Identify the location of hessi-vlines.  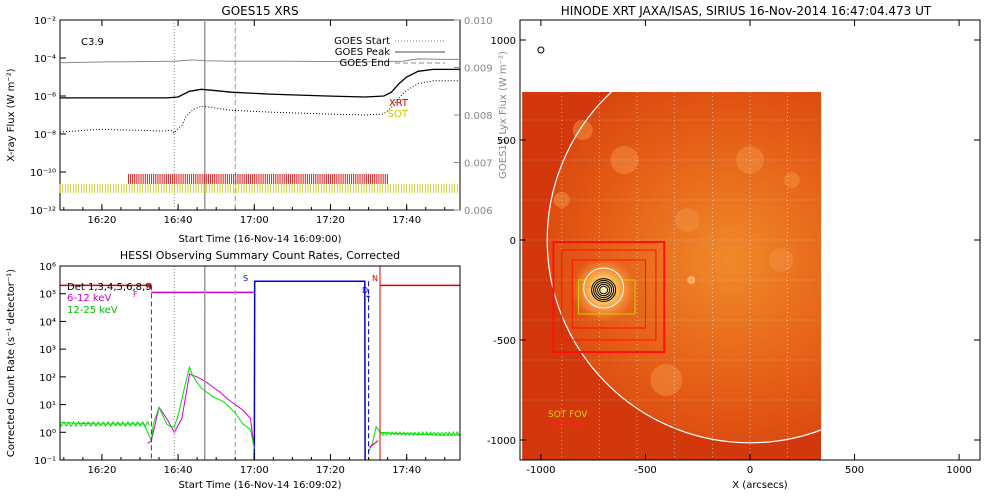
(265, 363).